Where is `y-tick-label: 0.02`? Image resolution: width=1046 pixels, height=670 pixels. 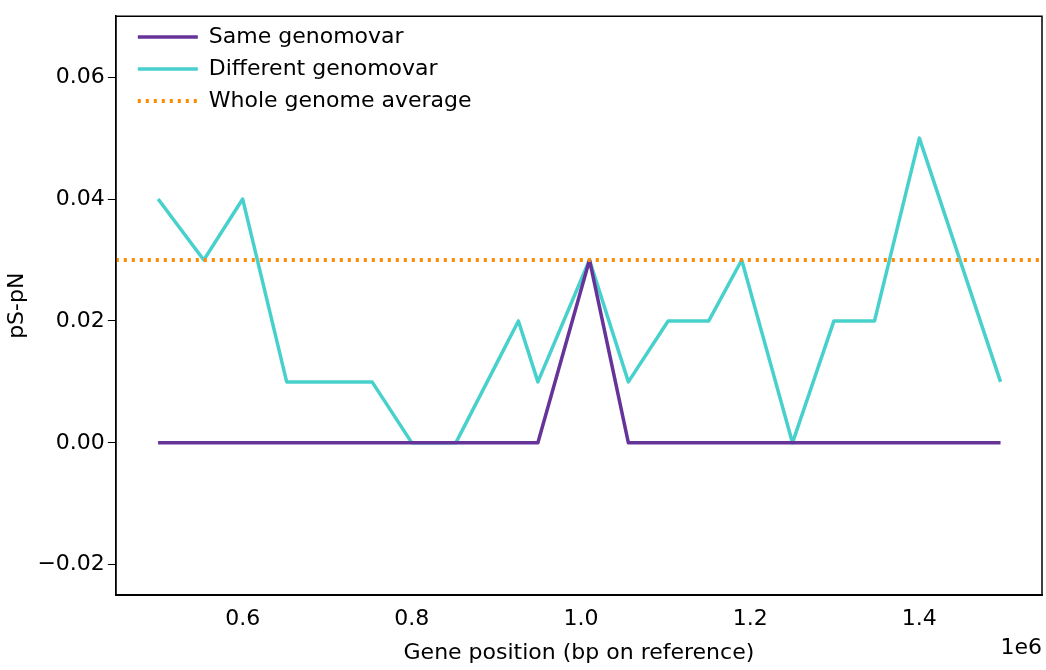
y-tick-label: 0.02 is located at coordinates (80, 319).